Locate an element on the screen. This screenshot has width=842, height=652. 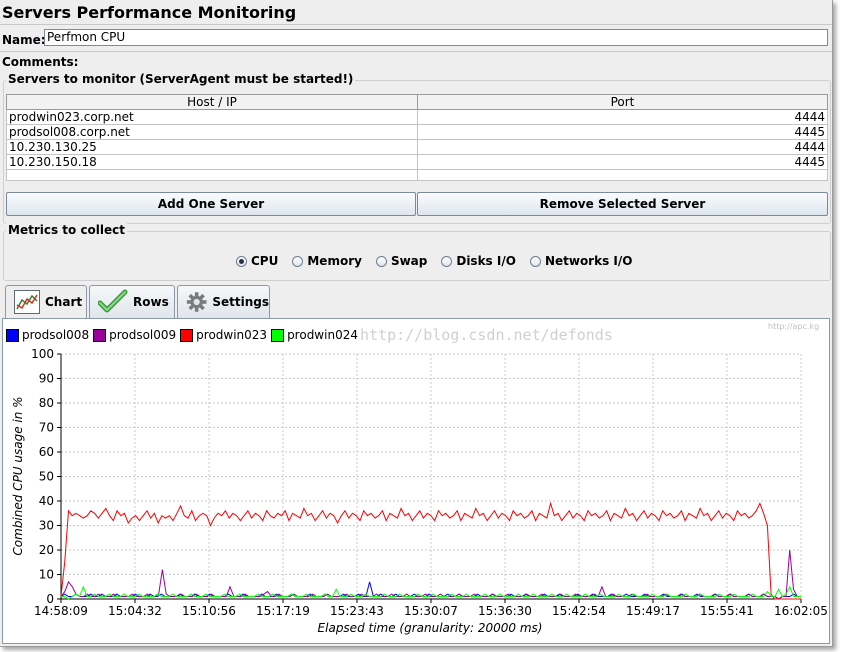
radio-selected-icon is located at coordinates (241, 261).